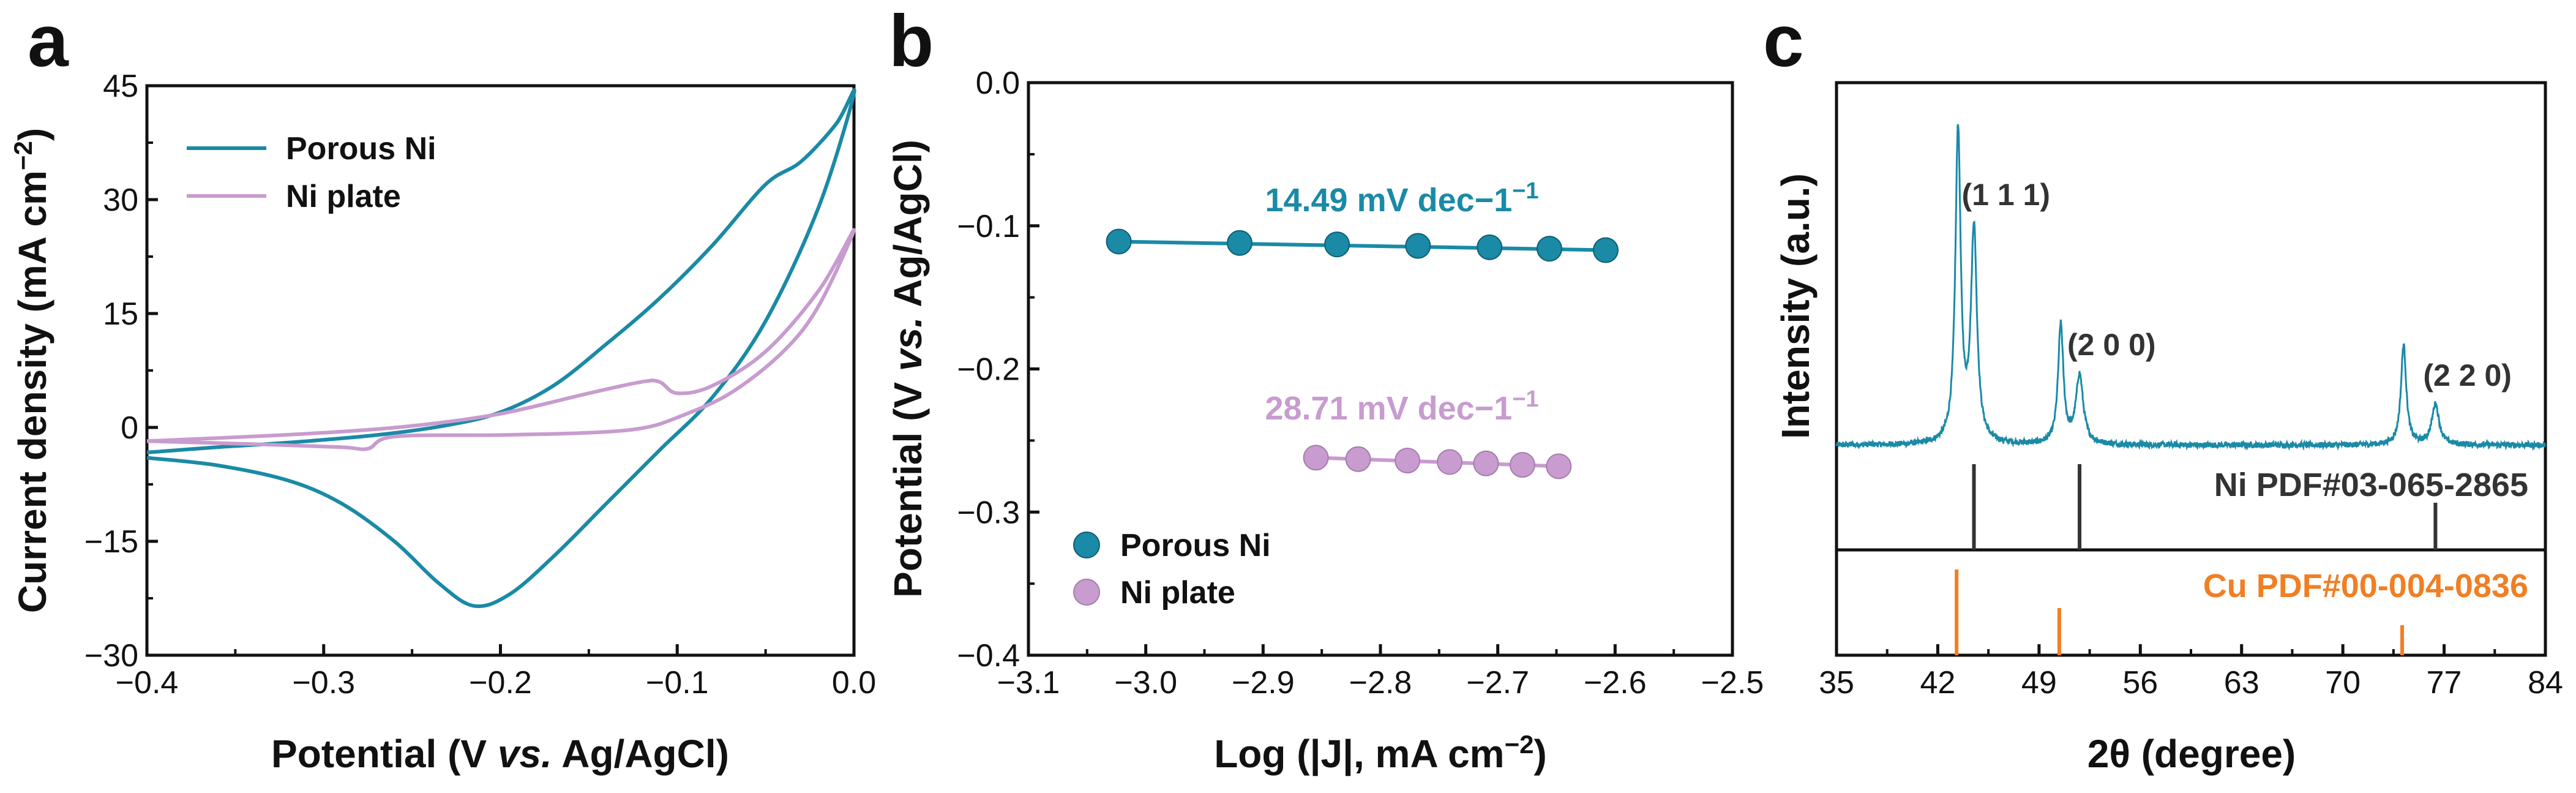  What do you see at coordinates (1195, 546) in the screenshot?
I see `legend-label-porous-ni-b: Porous Ni` at bounding box center [1195, 546].